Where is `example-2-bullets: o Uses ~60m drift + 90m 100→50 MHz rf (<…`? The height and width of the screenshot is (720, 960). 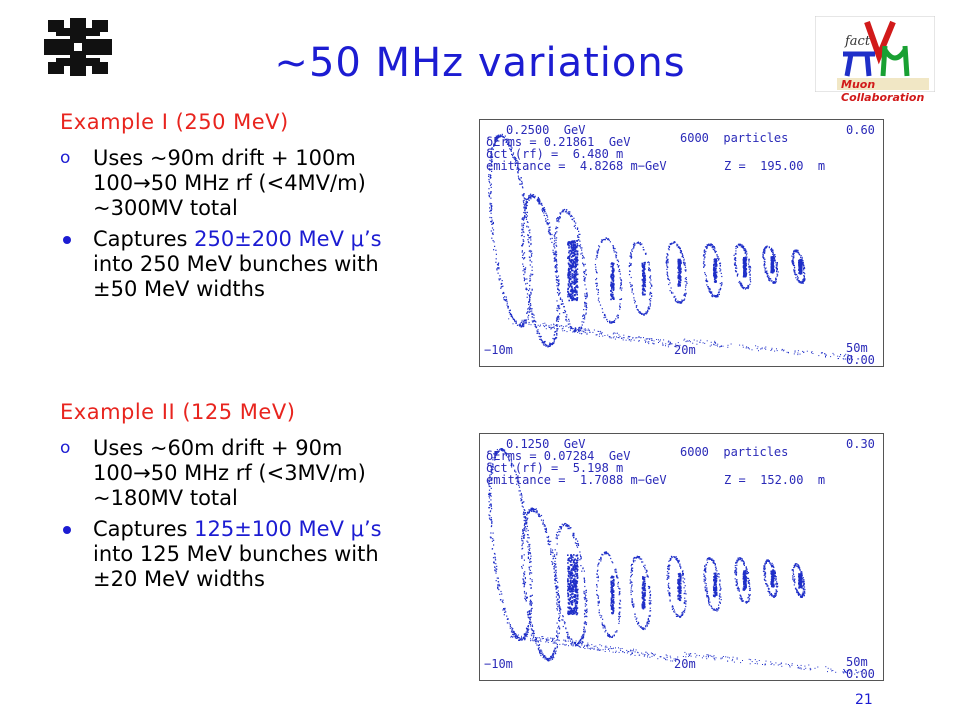 example-2-bullets: o Uses ~60m drift + 90m 100→50 MHz rf (<… is located at coordinates (245, 517).